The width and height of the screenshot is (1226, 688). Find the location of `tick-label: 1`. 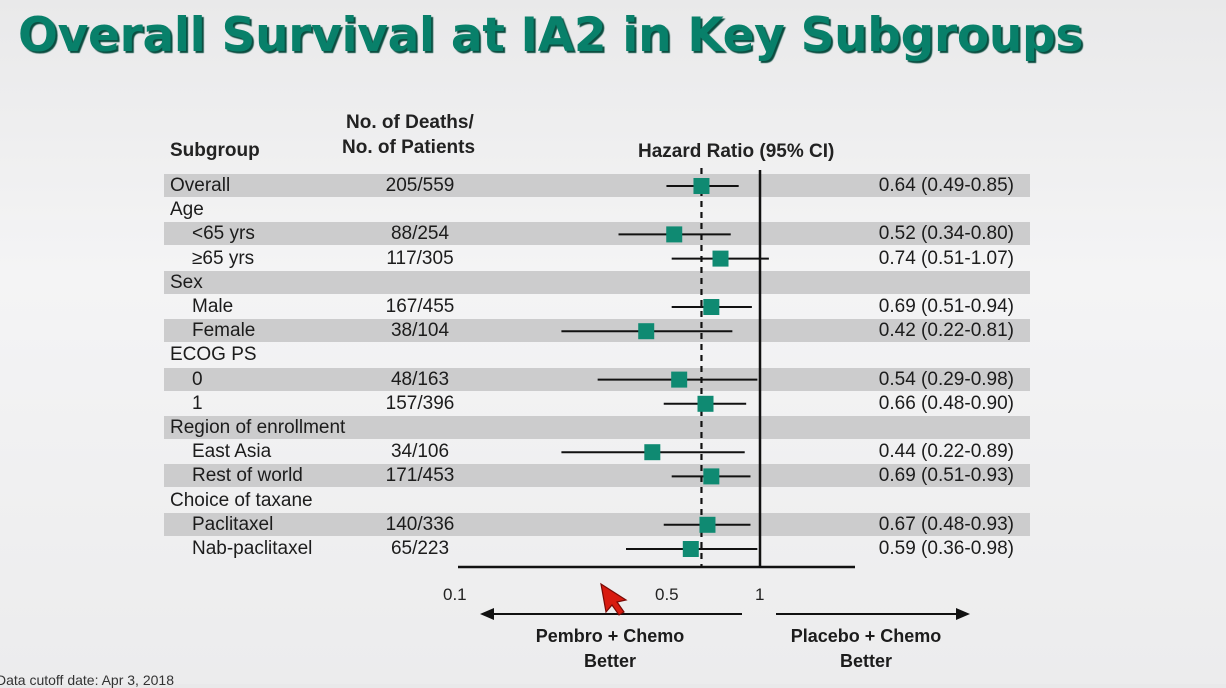

tick-label: 1 is located at coordinates (760, 594).